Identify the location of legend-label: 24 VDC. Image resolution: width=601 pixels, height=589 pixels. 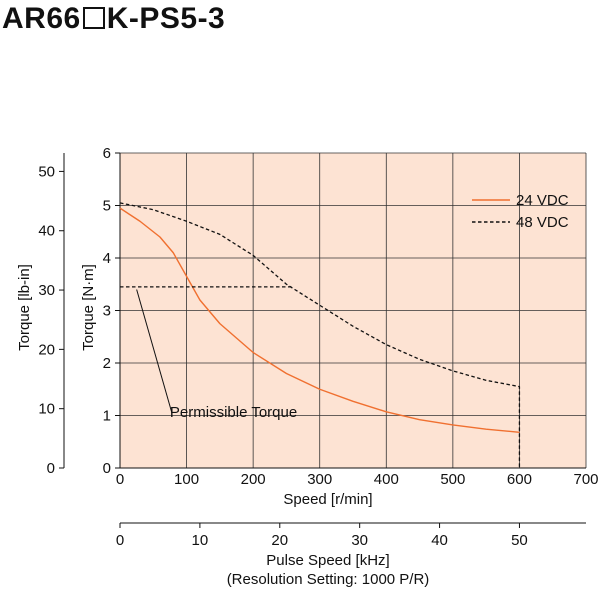
(542, 200).